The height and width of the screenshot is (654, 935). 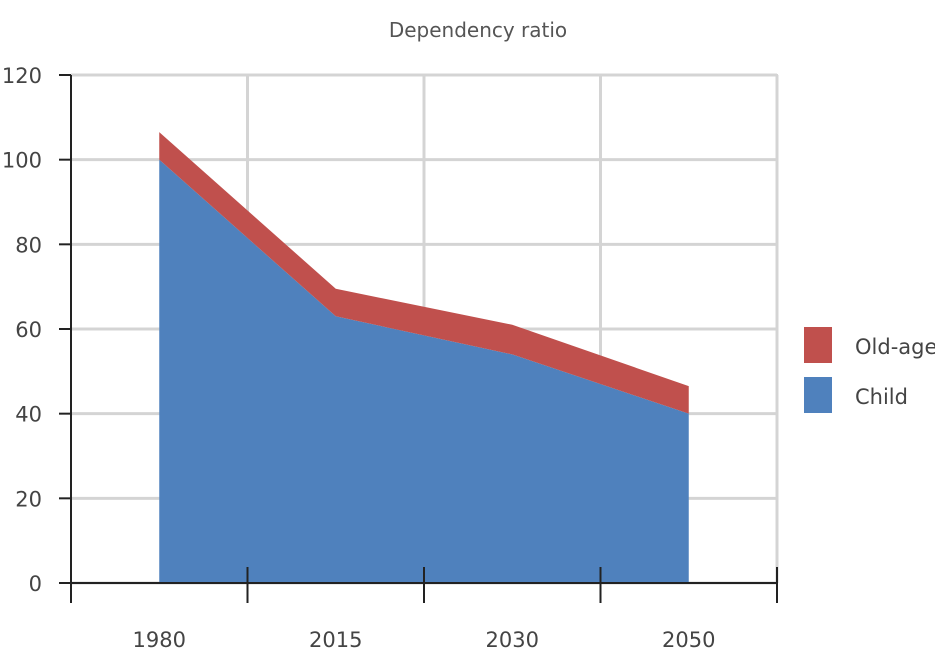 I want to click on y-tick-label: 100, so click(x=22, y=161).